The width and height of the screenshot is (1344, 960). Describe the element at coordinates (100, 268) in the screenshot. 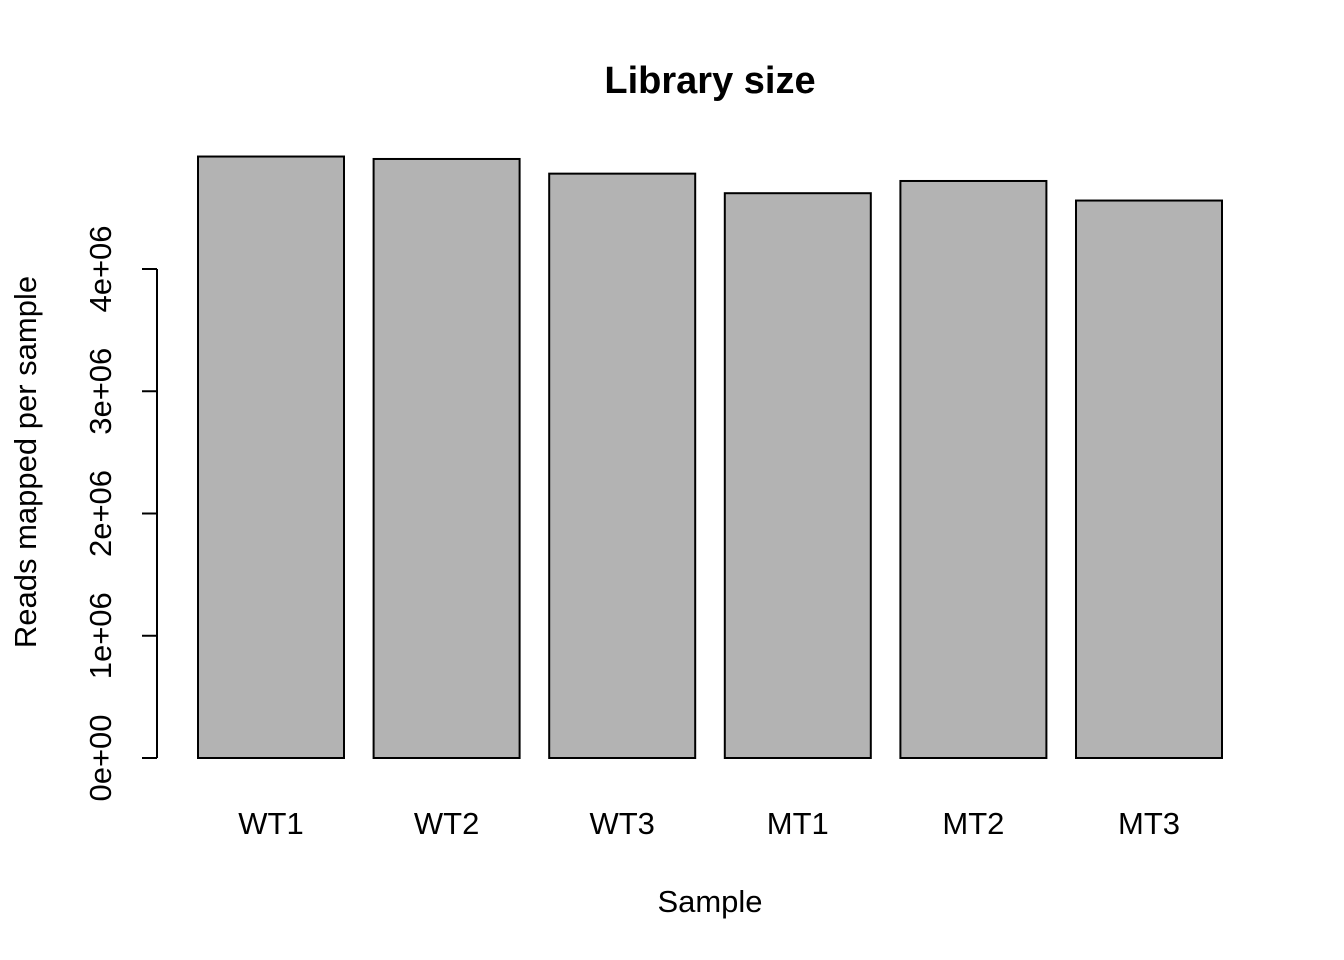

I see `y-tick-label: 4e+06` at that location.